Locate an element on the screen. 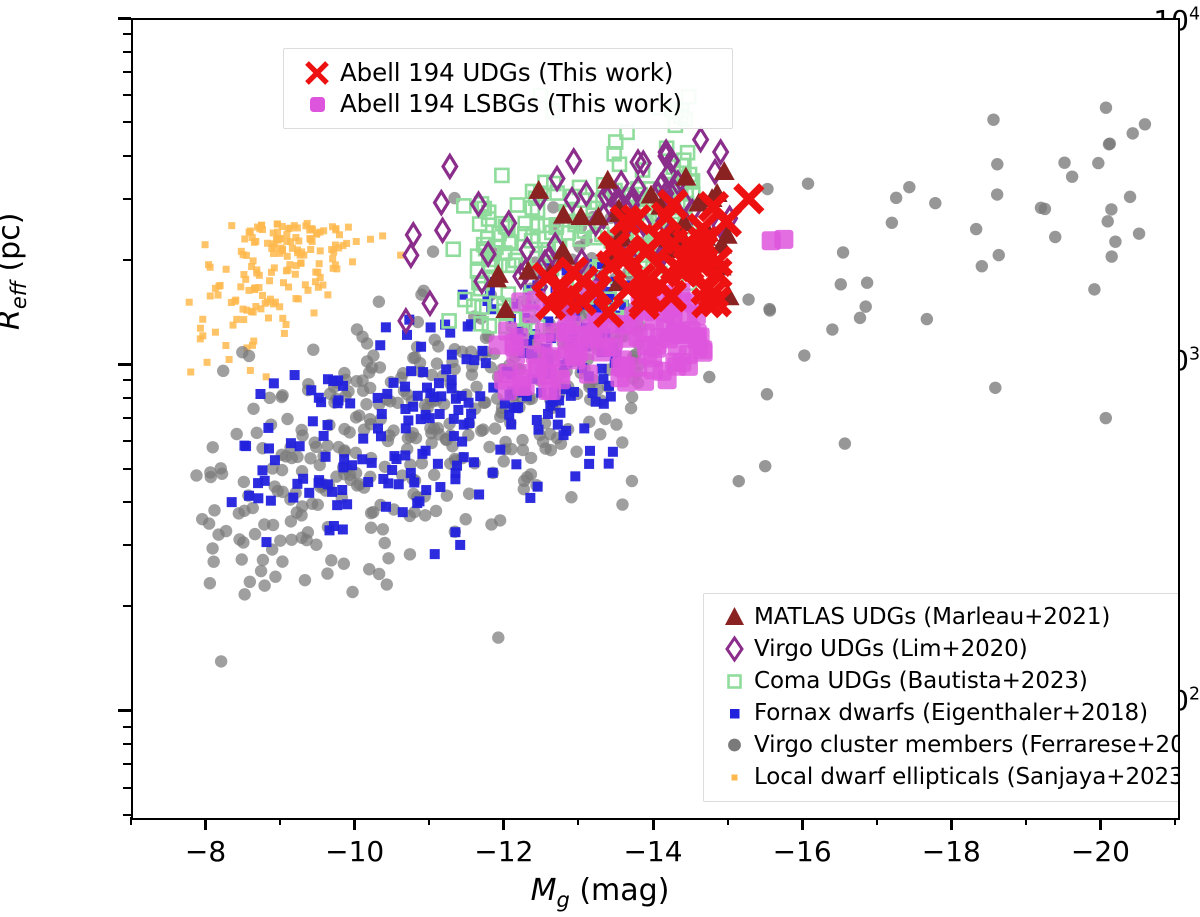 This screenshot has height=917, width=1200. legend-literature-label: Fornax dwarfs (Eigenthaler+2018) is located at coordinates (951, 713).